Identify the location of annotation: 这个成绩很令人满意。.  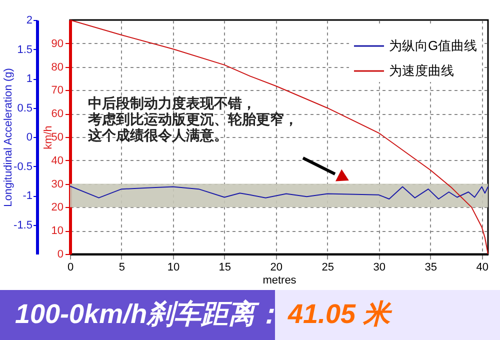
(157, 135).